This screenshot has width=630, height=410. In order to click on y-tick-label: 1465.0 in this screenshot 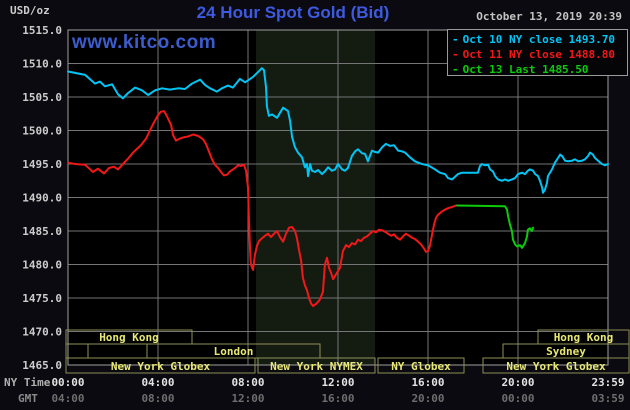, I will do `click(42, 365)`.